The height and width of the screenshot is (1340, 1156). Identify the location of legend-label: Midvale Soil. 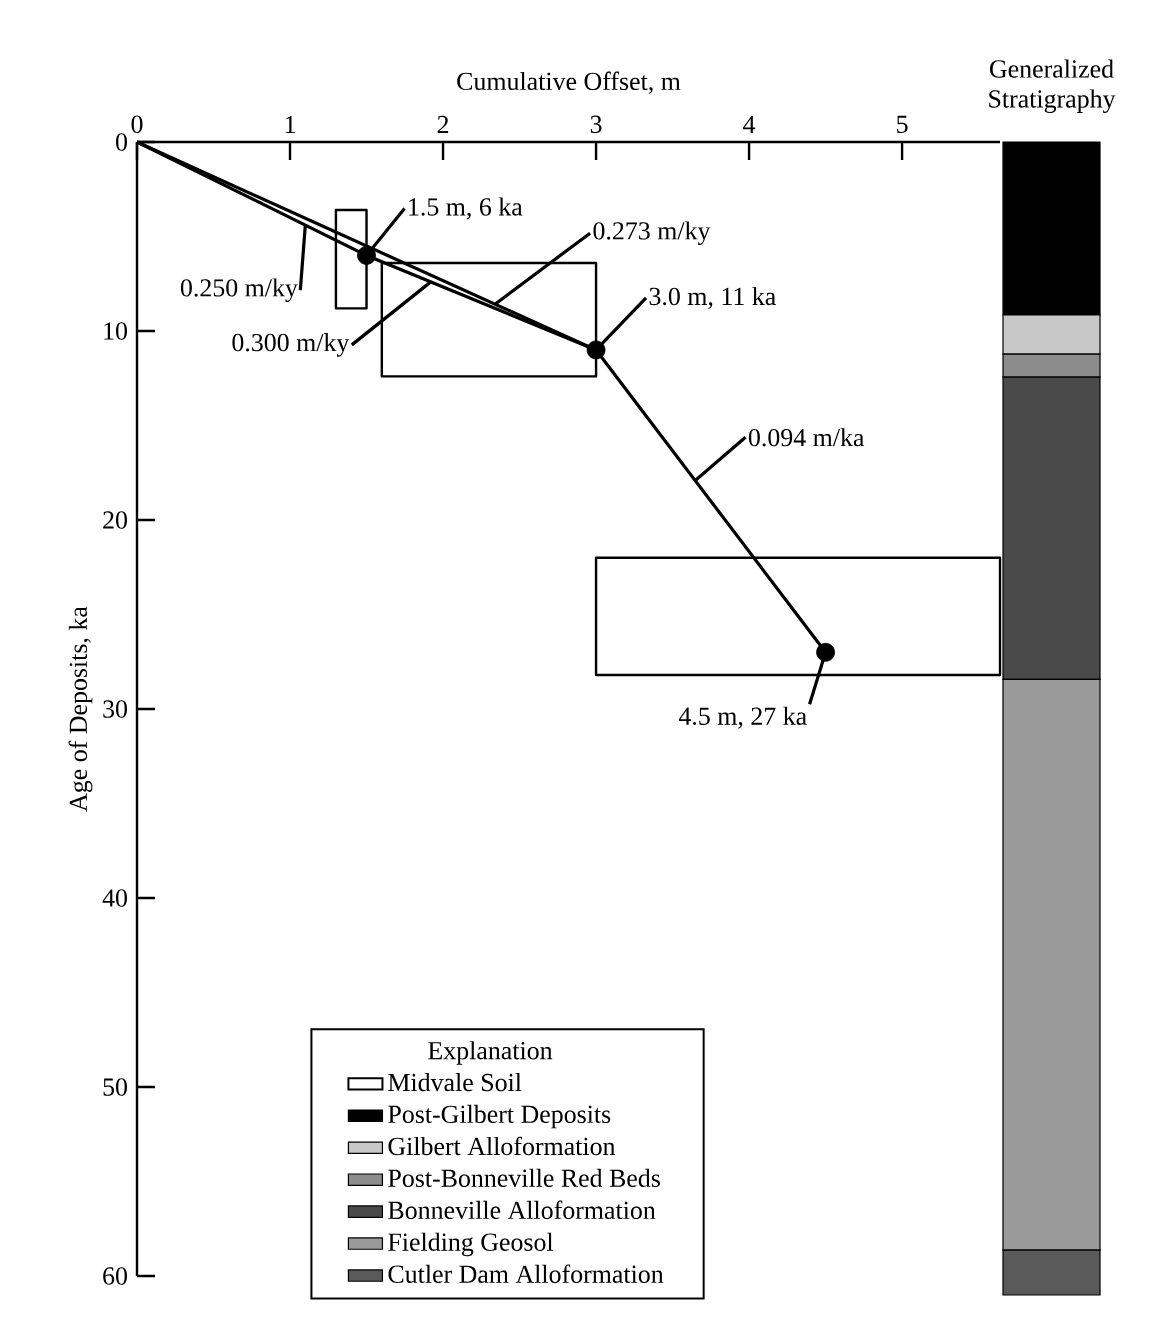
(455, 1082).